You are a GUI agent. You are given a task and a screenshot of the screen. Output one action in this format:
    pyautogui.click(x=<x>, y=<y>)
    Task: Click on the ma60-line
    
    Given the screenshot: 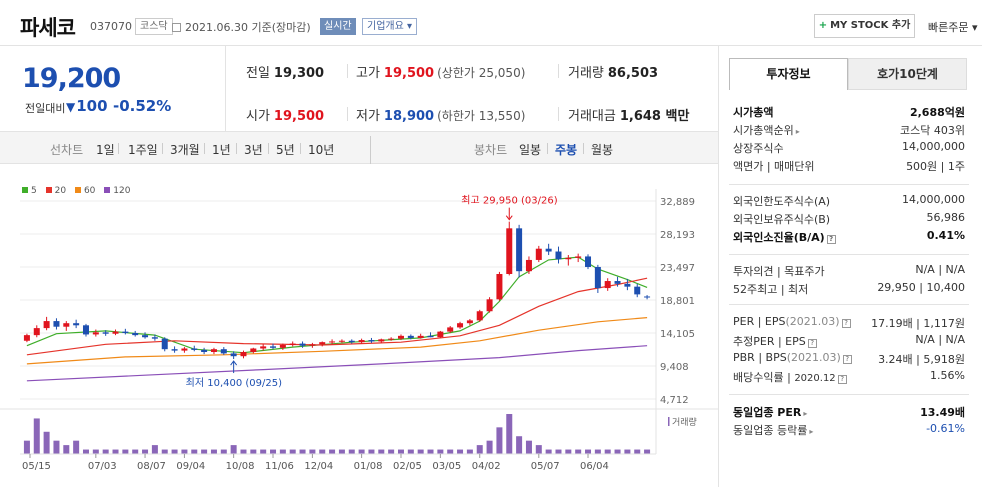 What is the action you would take?
    pyautogui.click(x=337, y=341)
    